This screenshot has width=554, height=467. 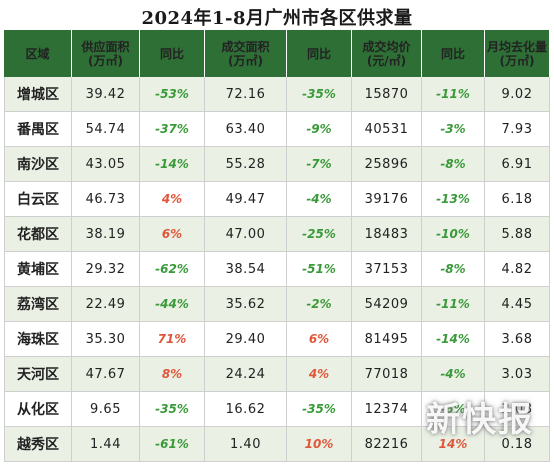 What do you see at coordinates (453, 199) in the screenshot?
I see `cell-price-yoy: -13%` at bounding box center [453, 199].